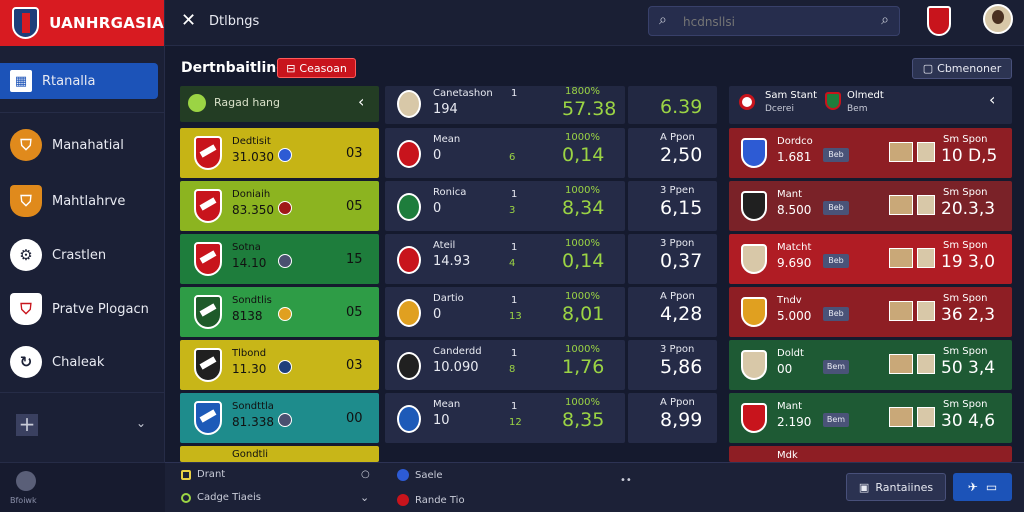 The width and height of the screenshot is (1024, 512). What do you see at coordinates (747, 102) in the screenshot?
I see `club-icon` at bounding box center [747, 102].